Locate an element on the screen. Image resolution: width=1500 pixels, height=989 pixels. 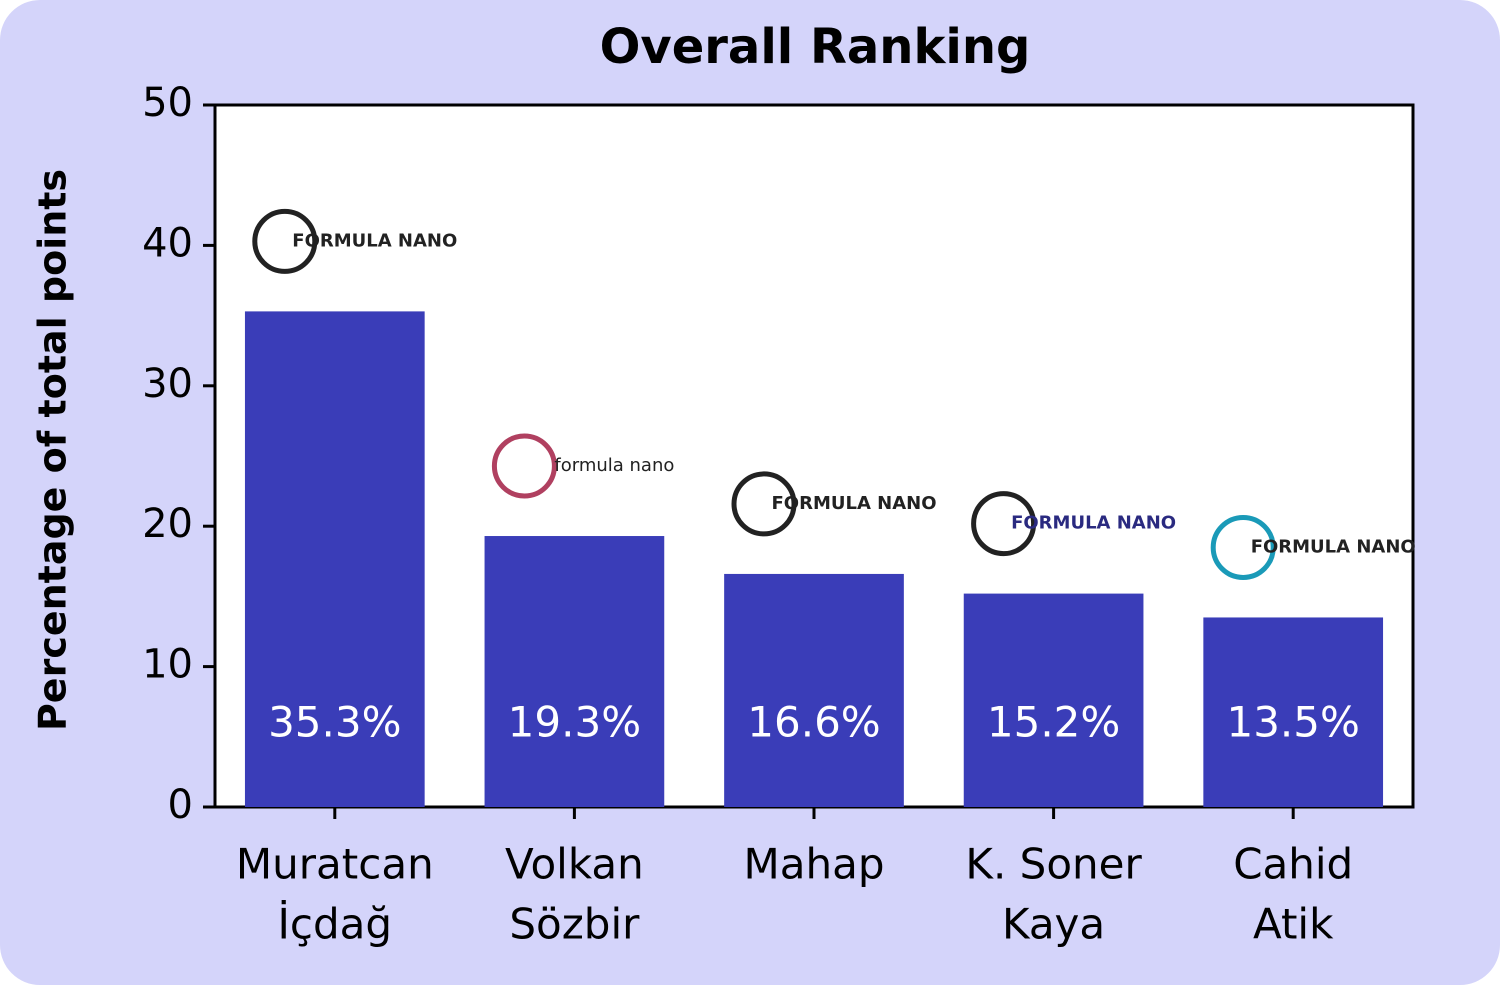
x-tick-label: Atik is located at coordinates (1293, 924).